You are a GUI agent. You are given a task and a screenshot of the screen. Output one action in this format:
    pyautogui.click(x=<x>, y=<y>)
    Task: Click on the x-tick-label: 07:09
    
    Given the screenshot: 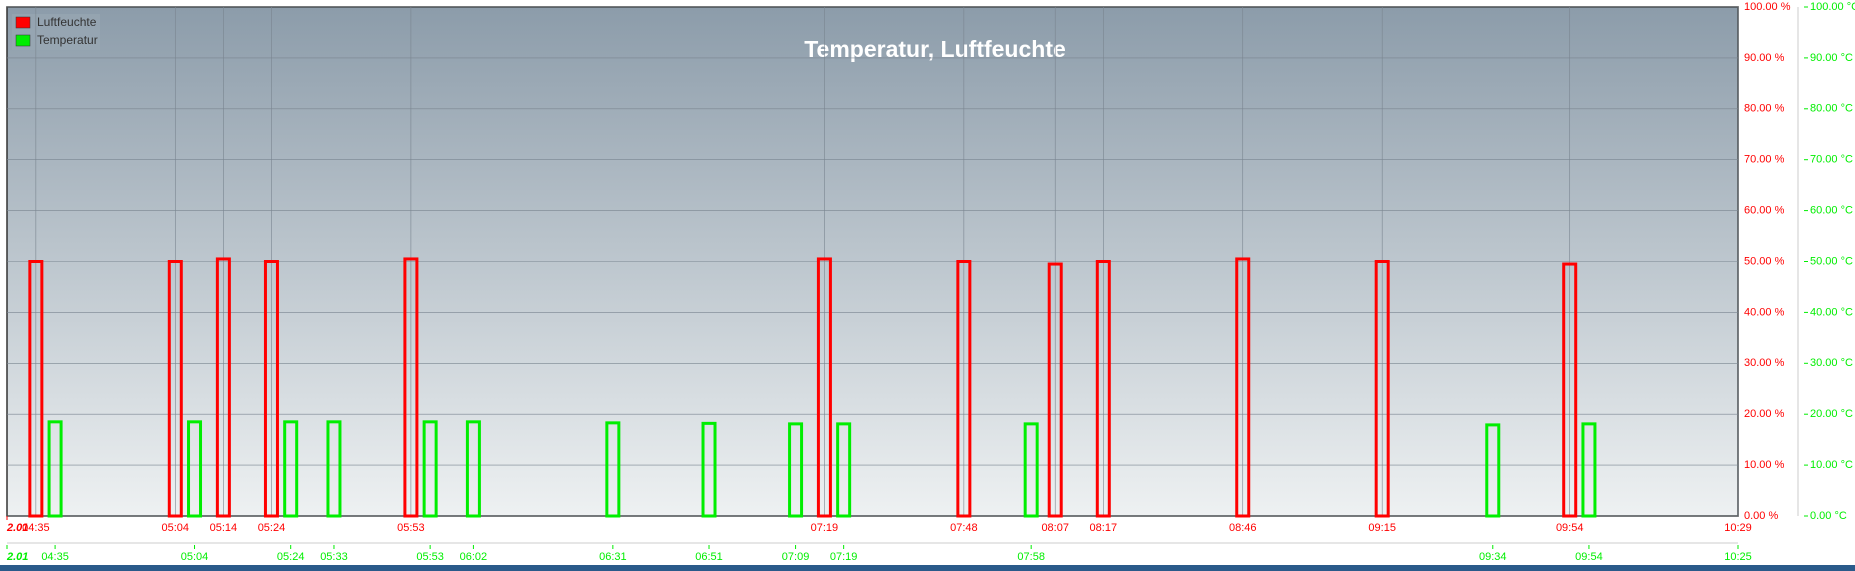 What is the action you would take?
    pyautogui.click(x=796, y=557)
    